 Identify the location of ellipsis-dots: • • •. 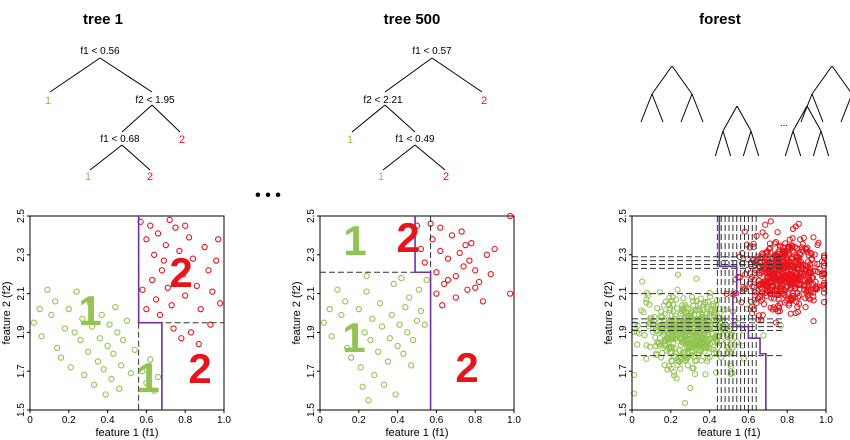
(268, 195).